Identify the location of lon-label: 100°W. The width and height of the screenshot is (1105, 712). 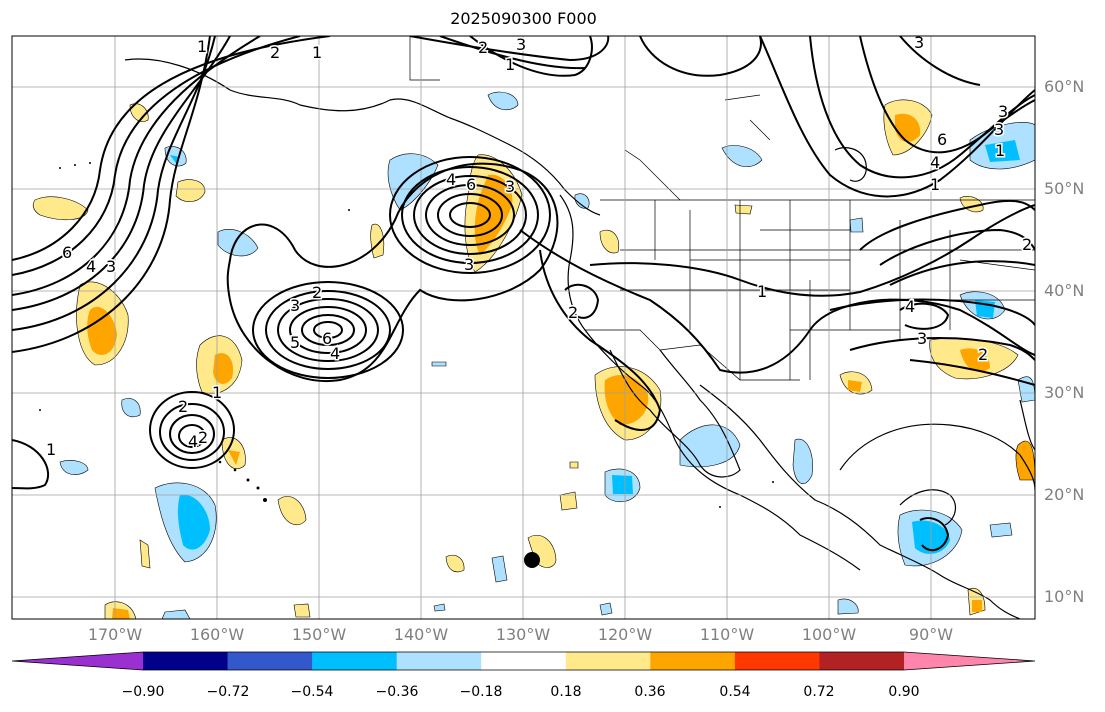
(829, 634).